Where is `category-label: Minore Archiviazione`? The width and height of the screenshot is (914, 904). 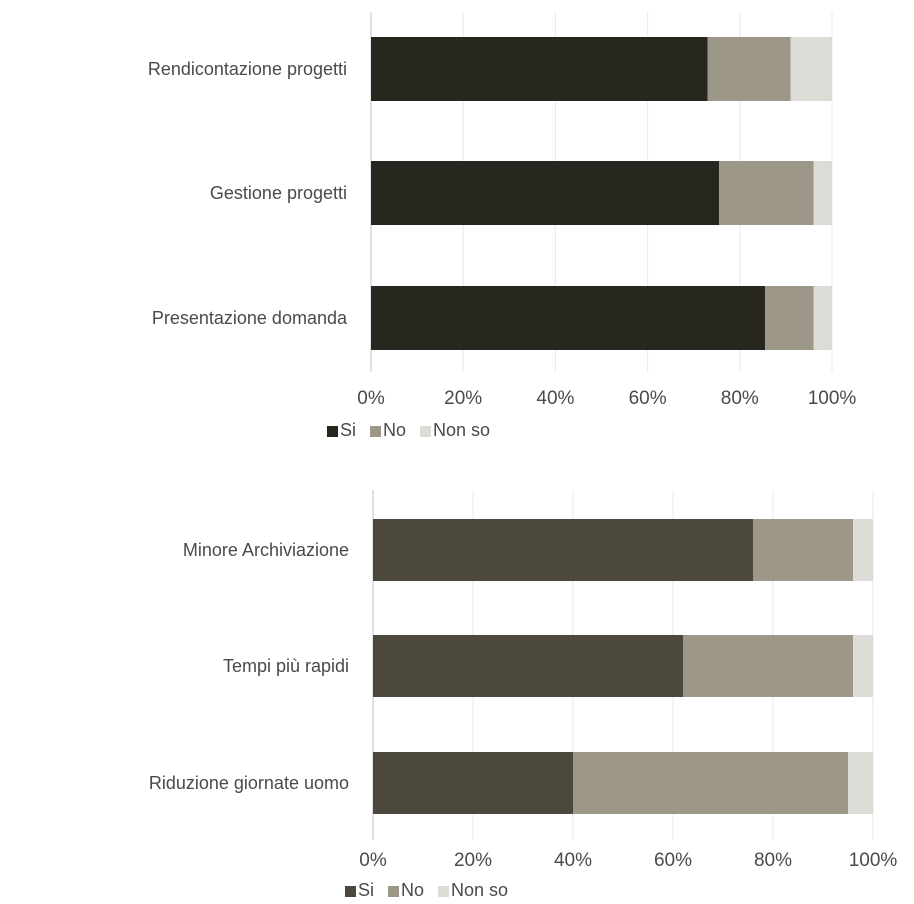 category-label: Minore Archiviazione is located at coordinates (266, 550).